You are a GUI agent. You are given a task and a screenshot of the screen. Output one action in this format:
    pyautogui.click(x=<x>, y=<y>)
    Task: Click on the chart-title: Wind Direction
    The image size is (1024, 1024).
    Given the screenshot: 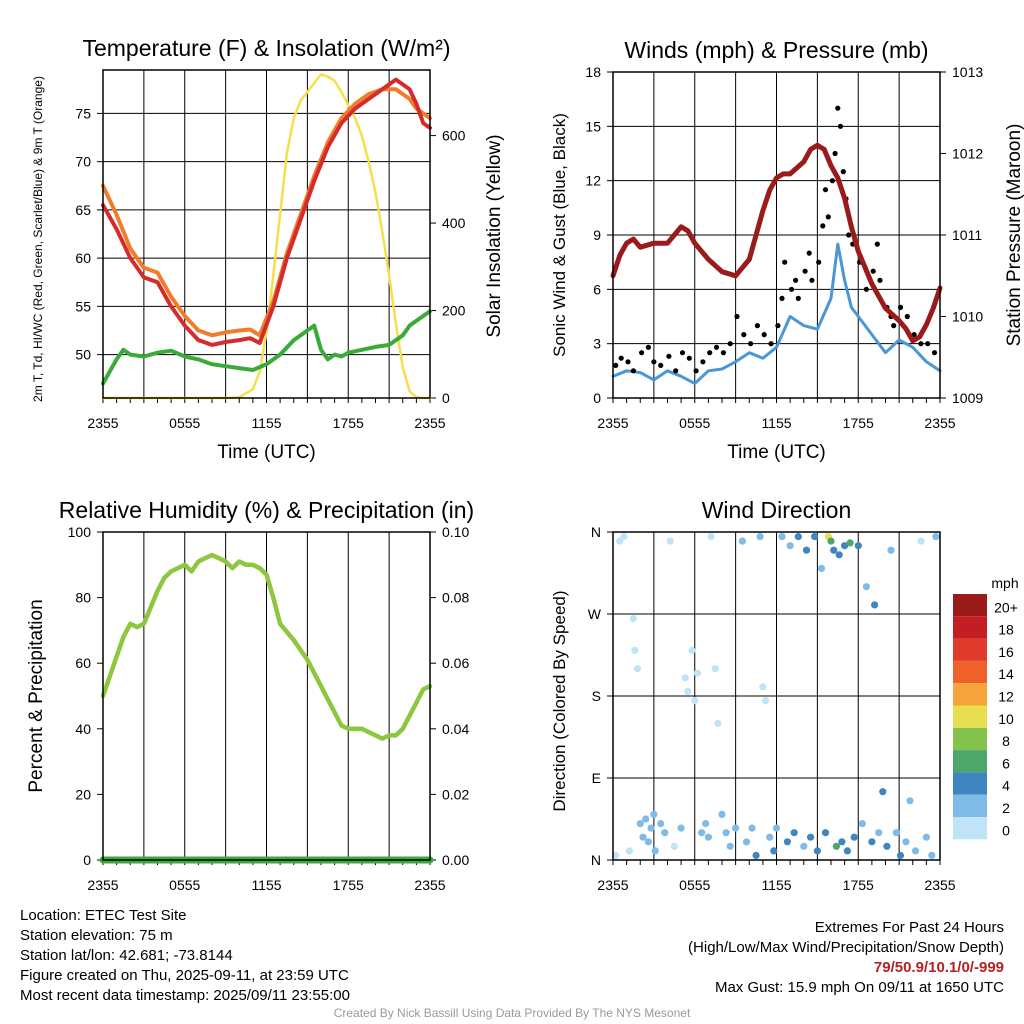 What is the action you would take?
    pyautogui.click(x=777, y=510)
    